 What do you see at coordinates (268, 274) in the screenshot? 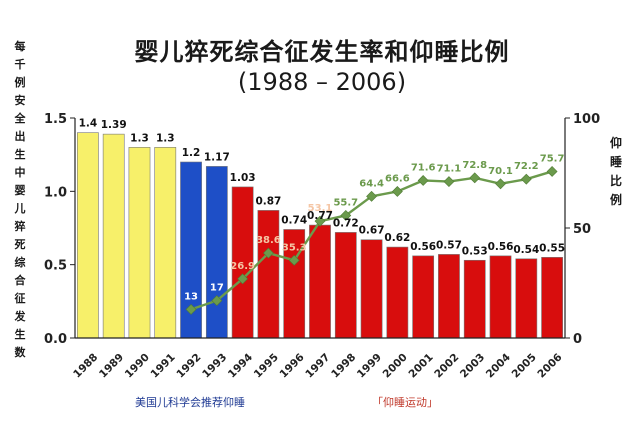
I see `bar-1995` at bounding box center [268, 274].